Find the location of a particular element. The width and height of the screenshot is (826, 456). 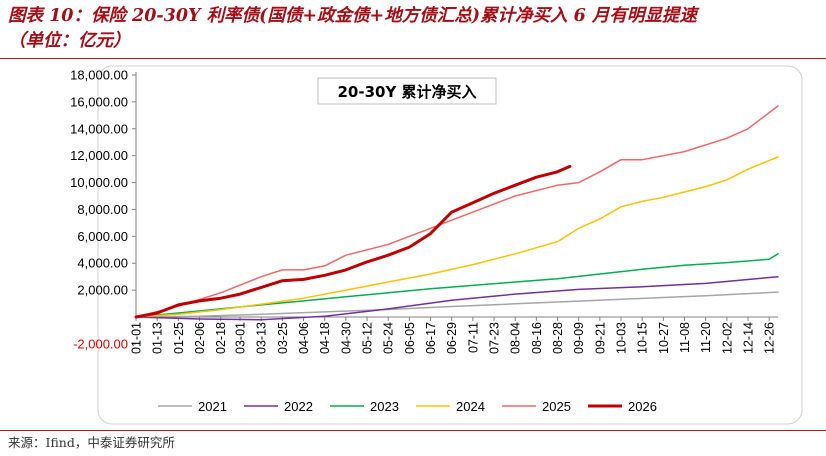

legend-label-2025: 2025 is located at coordinates (556, 406).